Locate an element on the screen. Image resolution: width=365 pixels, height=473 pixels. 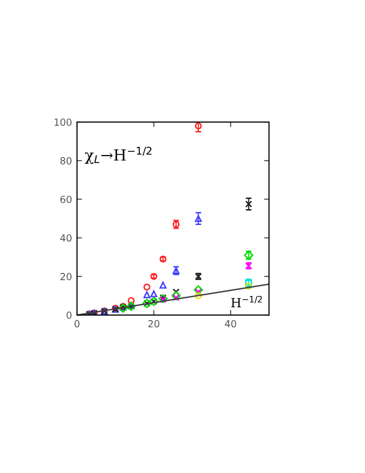
x-tick-label: 20 is located at coordinates (154, 324).